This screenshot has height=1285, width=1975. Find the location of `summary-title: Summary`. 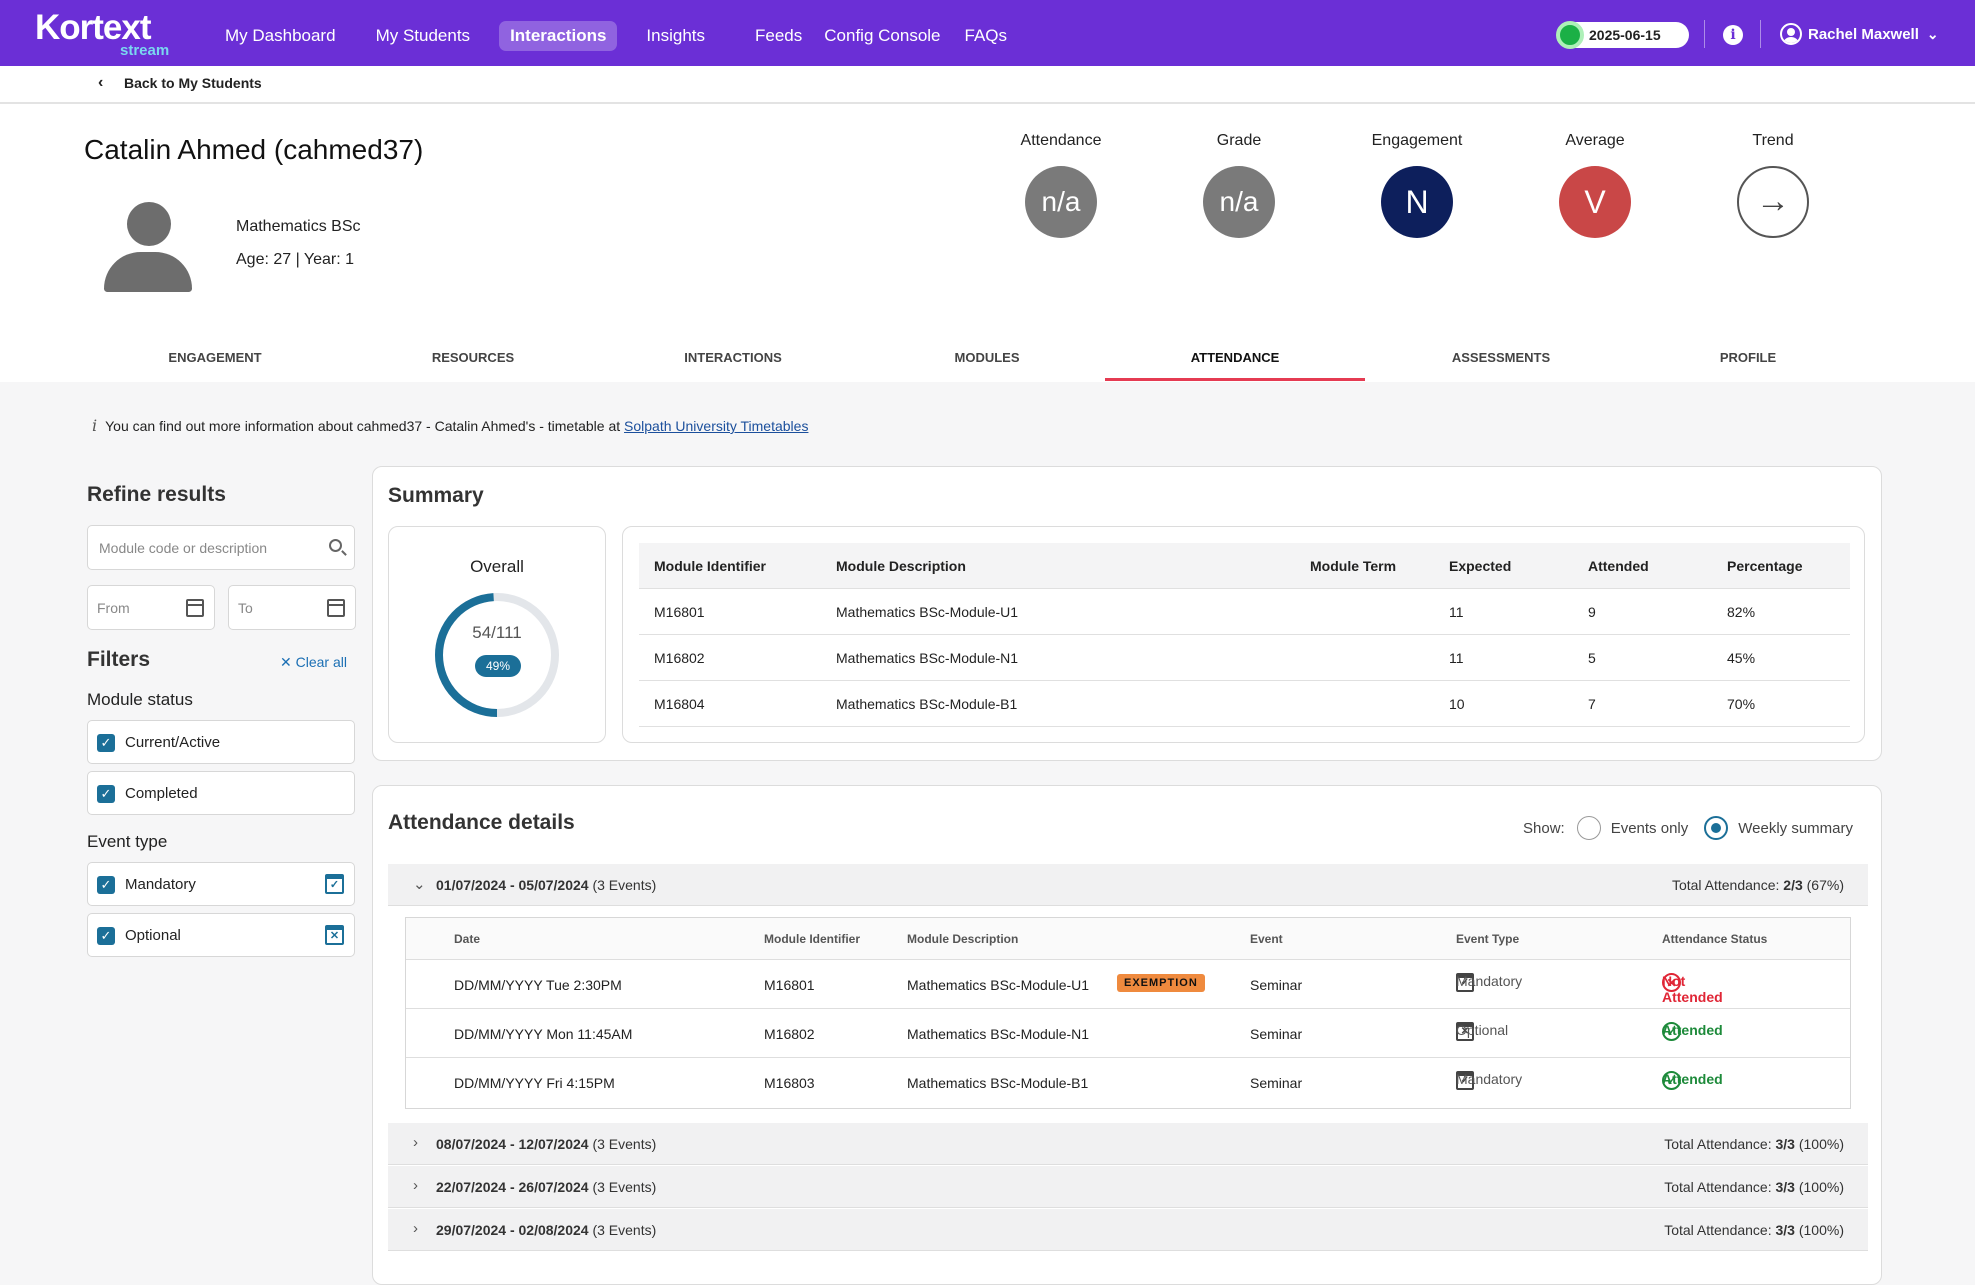

summary-title: Summary is located at coordinates (436, 495).